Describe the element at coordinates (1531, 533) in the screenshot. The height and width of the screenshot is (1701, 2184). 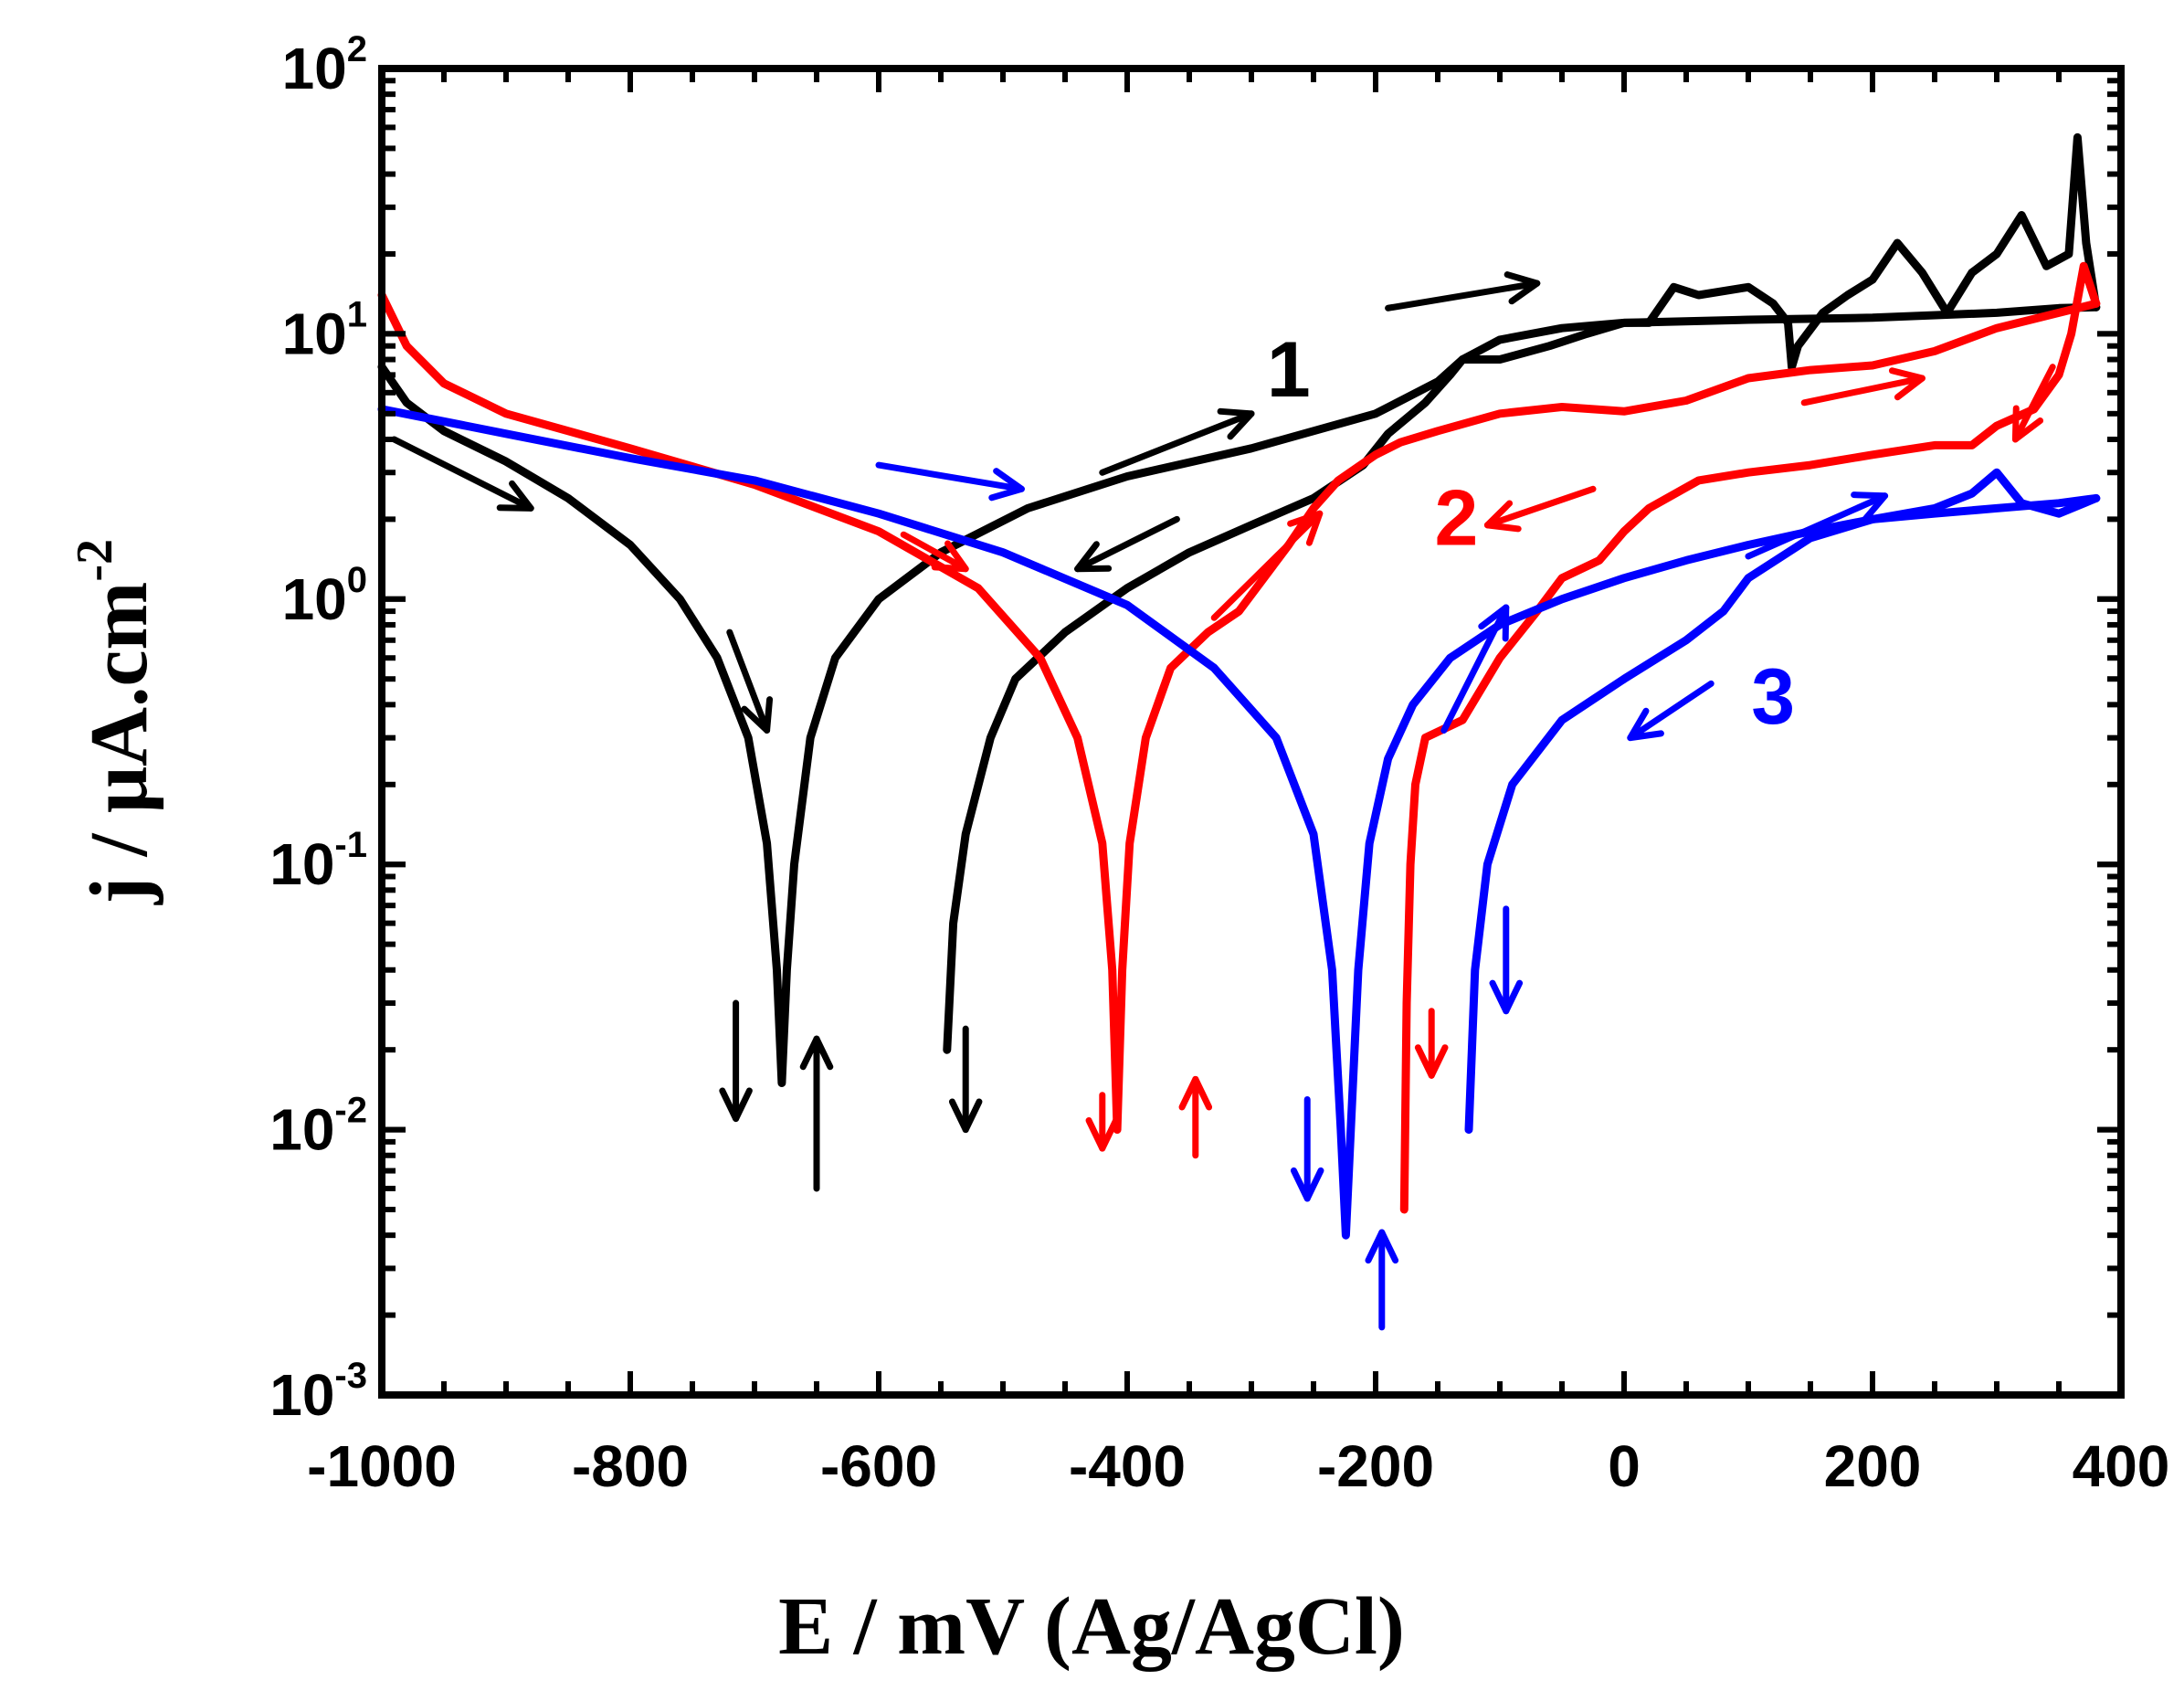
I see `curve-labels: 1 2 3` at that location.